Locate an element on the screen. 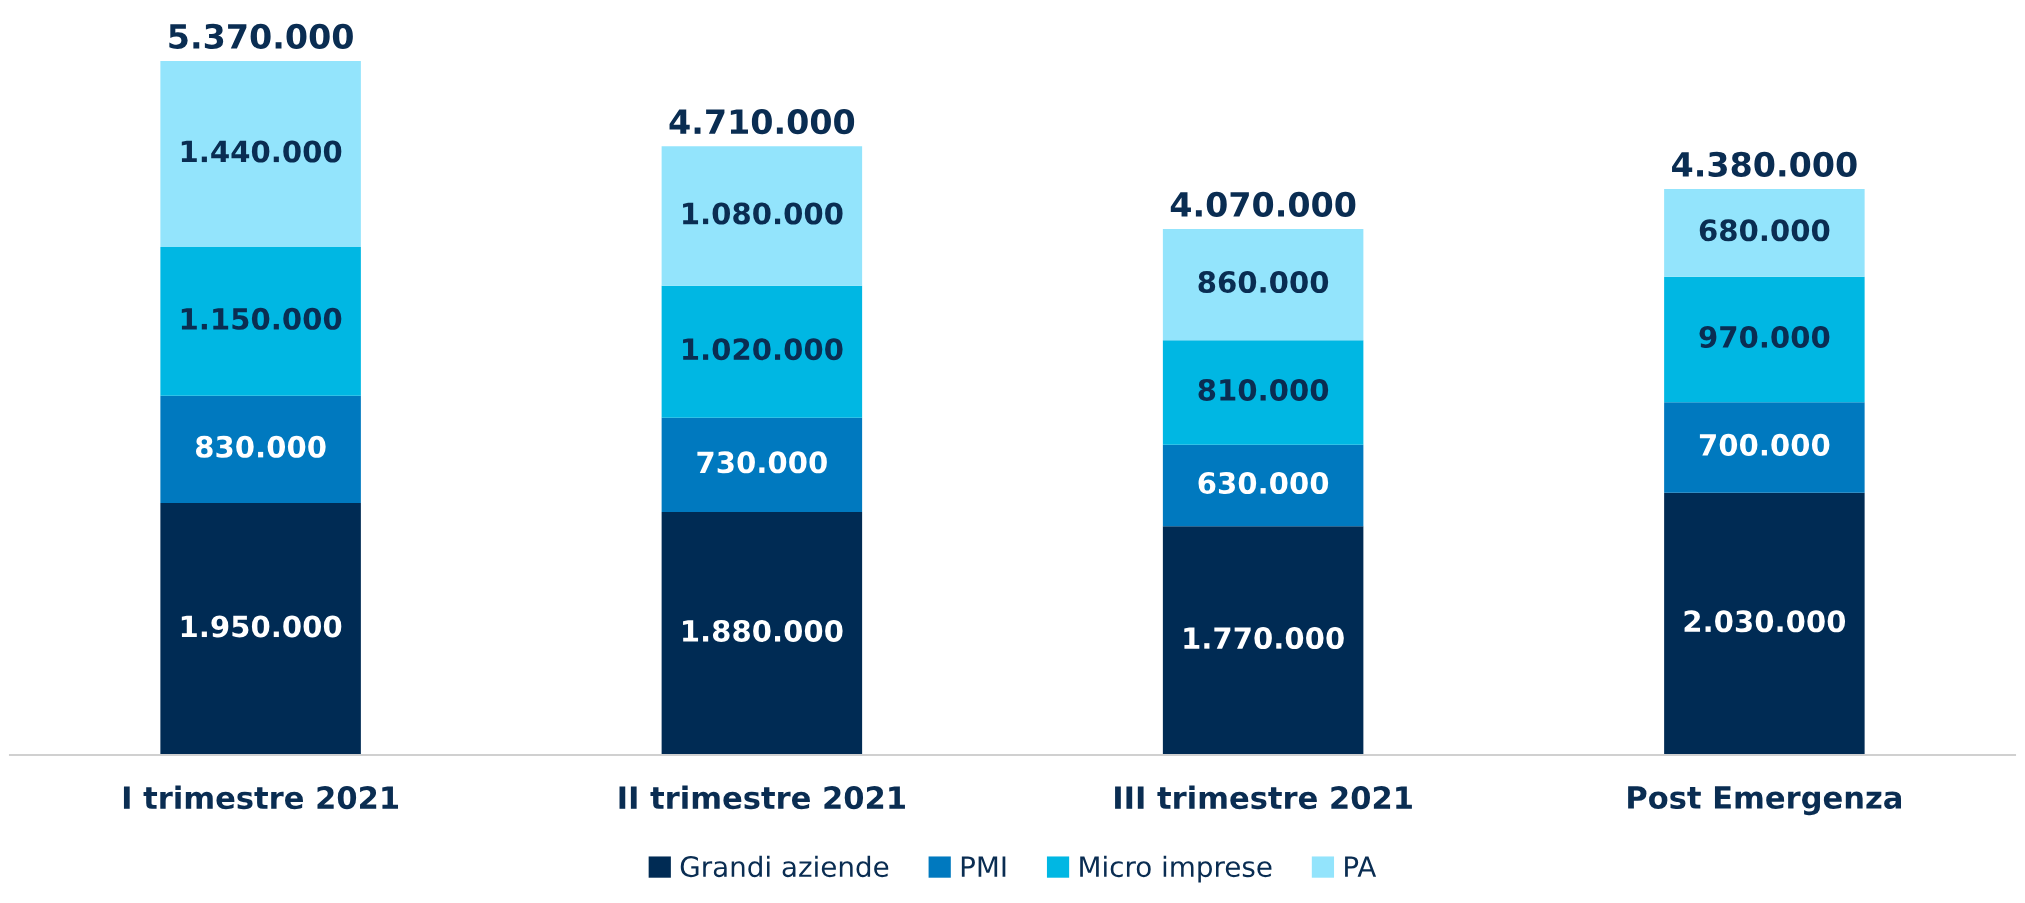 This screenshot has width=2025, height=903. data-label: 970.000 is located at coordinates (1764, 336).